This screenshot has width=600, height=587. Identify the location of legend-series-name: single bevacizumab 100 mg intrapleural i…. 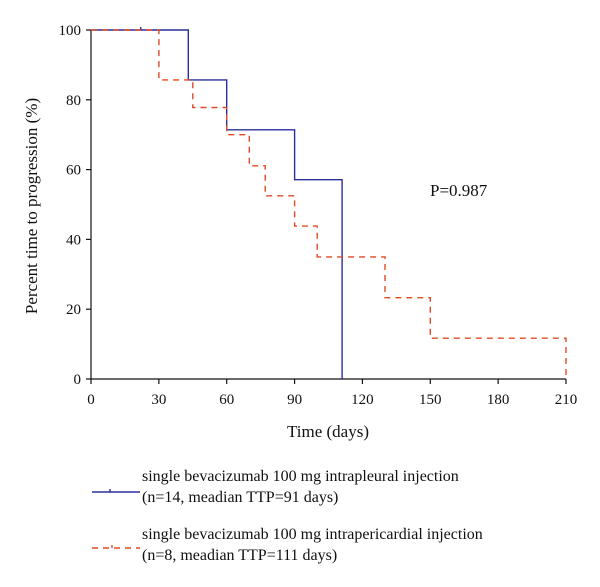
(300, 476).